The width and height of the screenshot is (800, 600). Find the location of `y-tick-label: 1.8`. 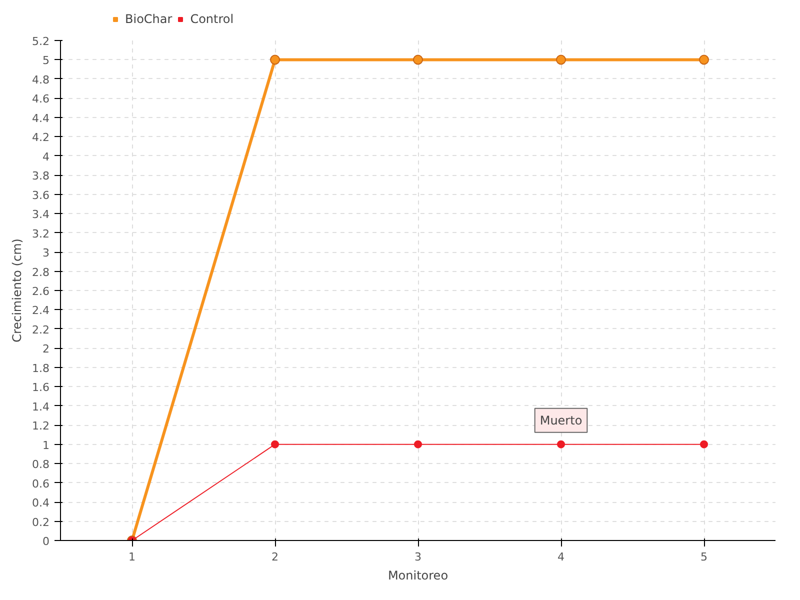

y-tick-label: 1.8 is located at coordinates (41, 368).